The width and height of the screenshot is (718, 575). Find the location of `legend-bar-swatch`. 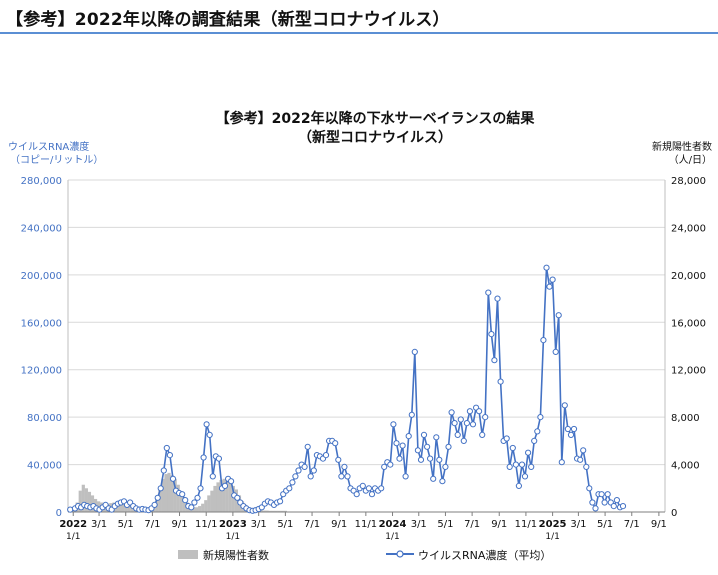

legend-bar-swatch is located at coordinates (188, 554).